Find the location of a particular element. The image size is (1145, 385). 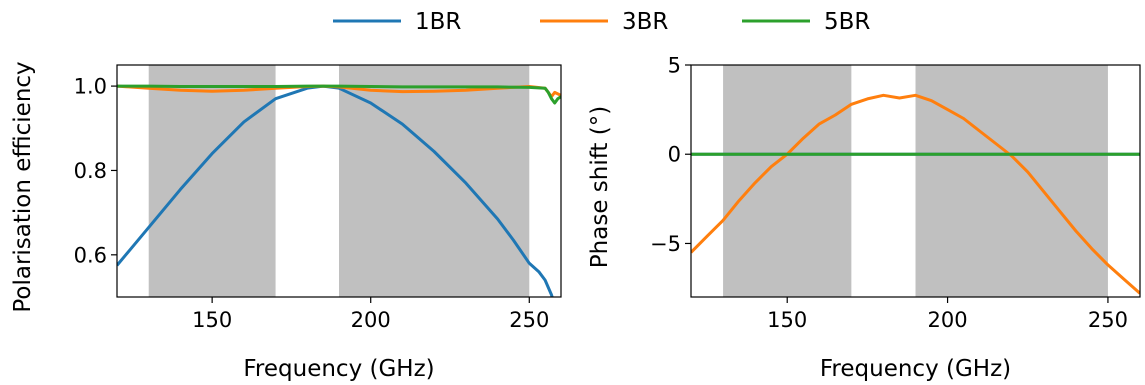

y-tick-label: 0 is located at coordinates (674, 155).